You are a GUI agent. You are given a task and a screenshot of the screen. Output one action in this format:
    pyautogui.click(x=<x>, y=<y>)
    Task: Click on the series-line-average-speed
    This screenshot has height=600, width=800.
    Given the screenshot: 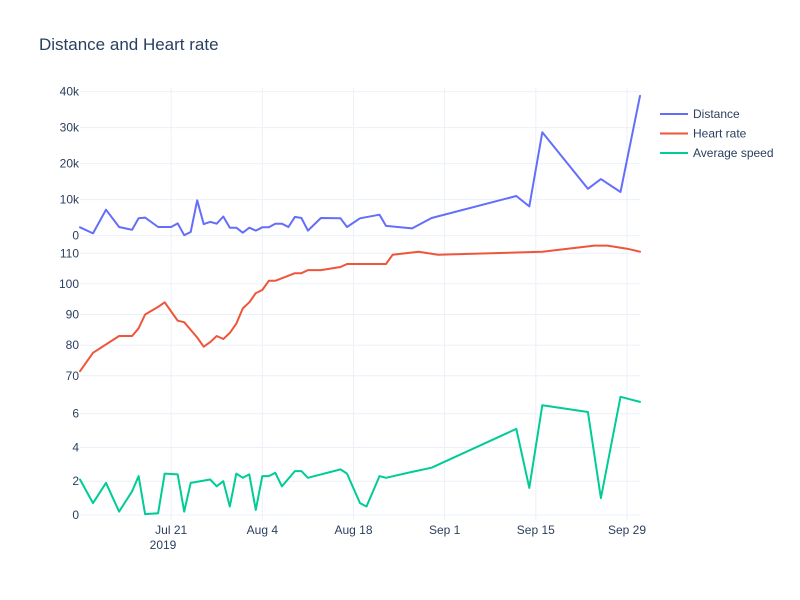 What is the action you would take?
    pyautogui.click(x=360, y=455)
    